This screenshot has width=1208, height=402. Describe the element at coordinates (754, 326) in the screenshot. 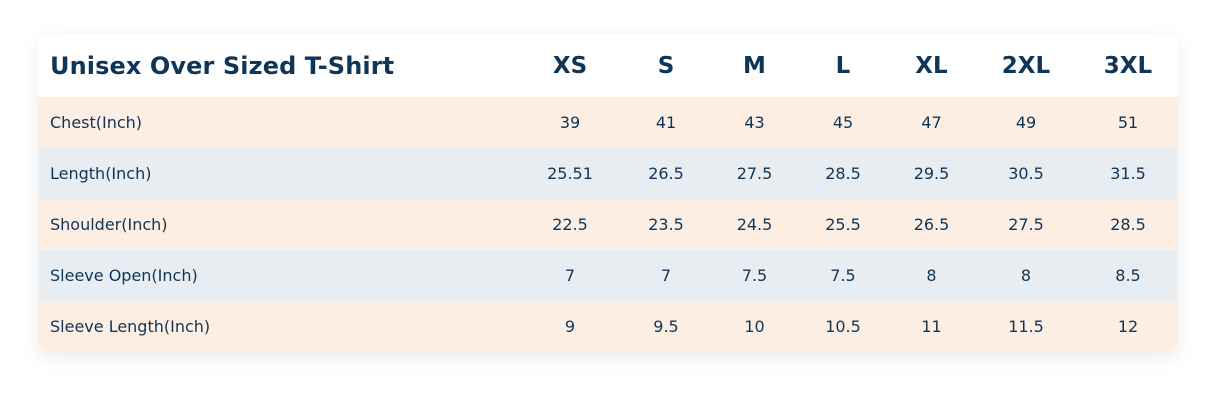

I see `table-cell: 10` at that location.